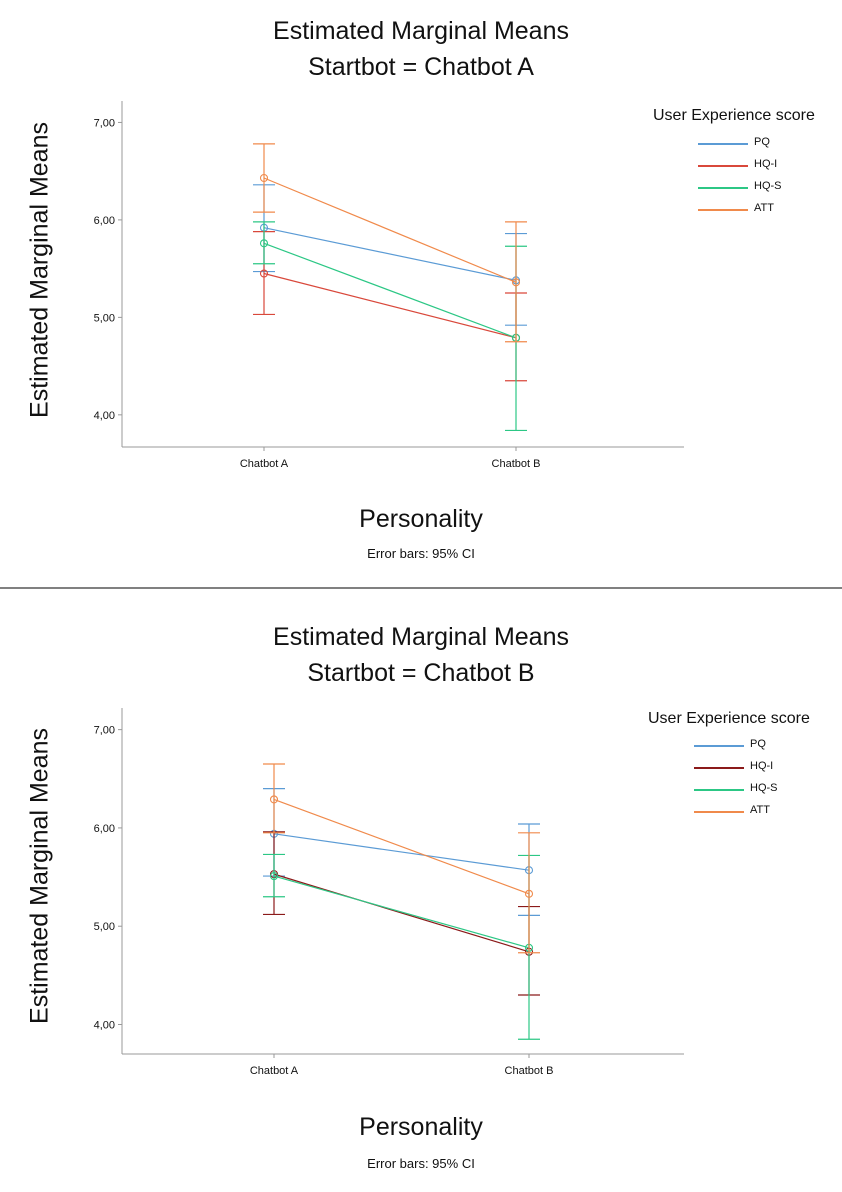 The image size is (842, 1192). I want to click on series-hq-s, so click(390, 326).